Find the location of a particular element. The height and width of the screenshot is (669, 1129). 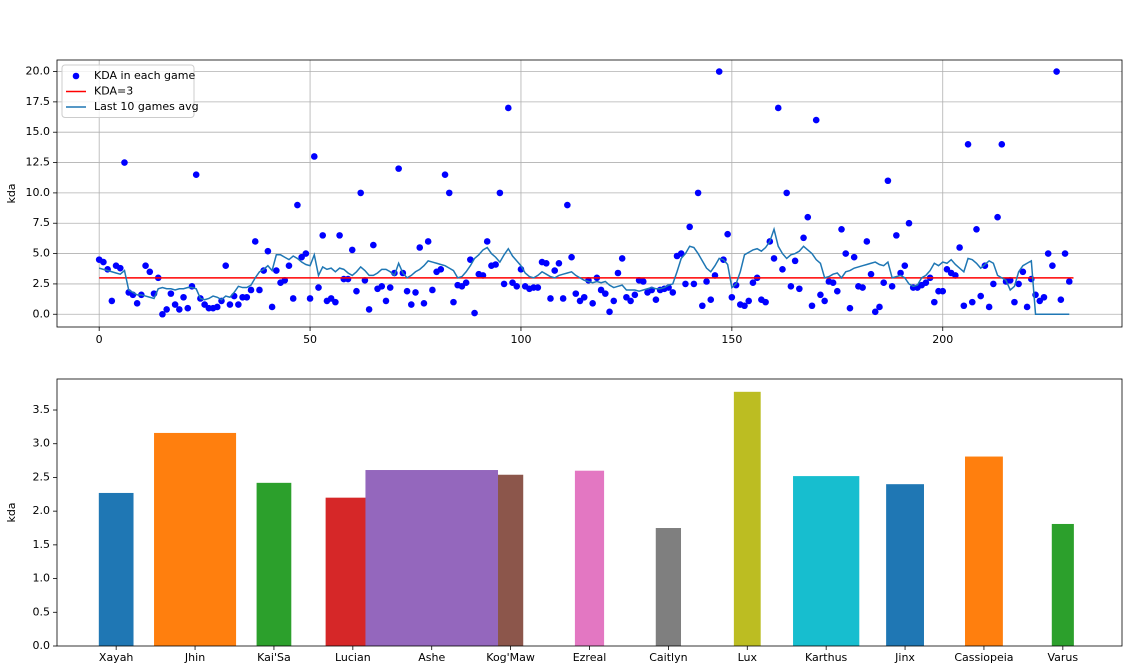

legend-box is located at coordinates (128, 91).